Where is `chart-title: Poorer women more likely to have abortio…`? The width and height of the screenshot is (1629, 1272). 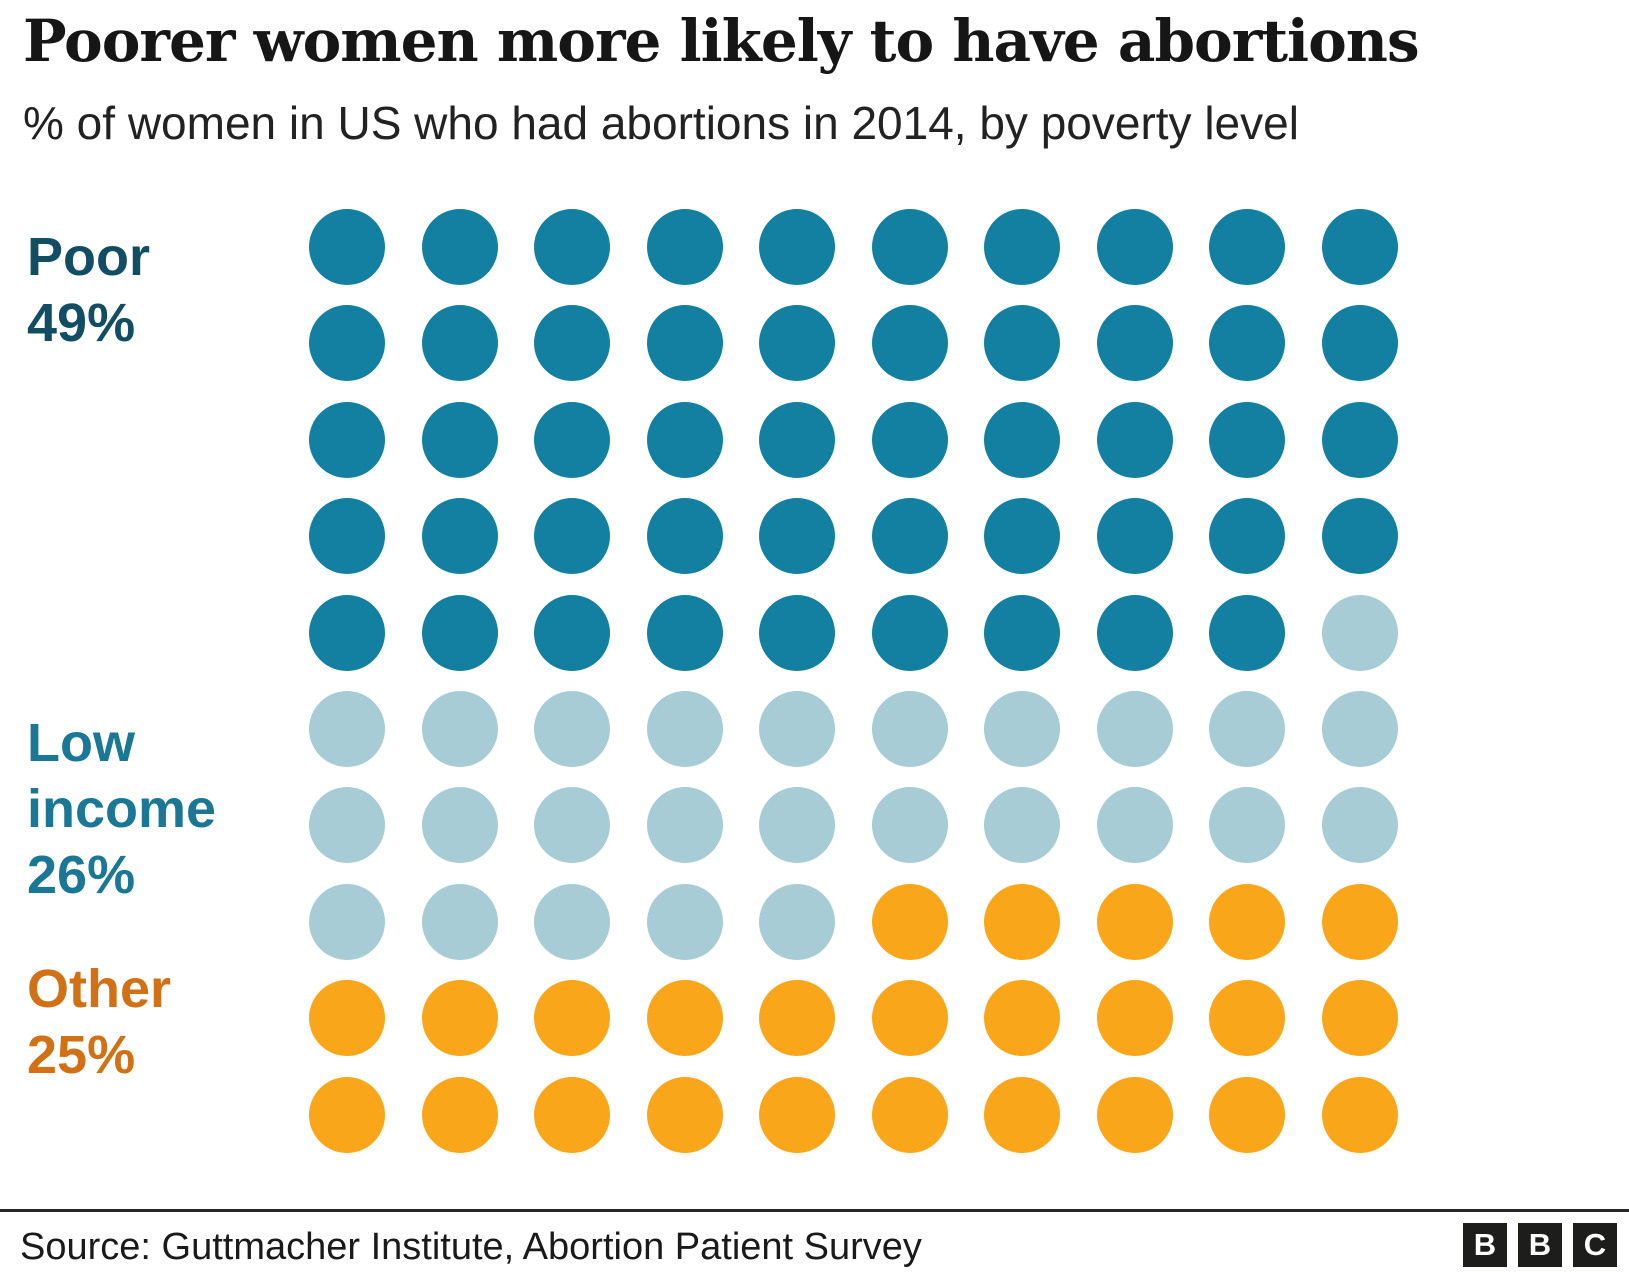 chart-title: Poorer women more likely to have abortio… is located at coordinates (721, 41).